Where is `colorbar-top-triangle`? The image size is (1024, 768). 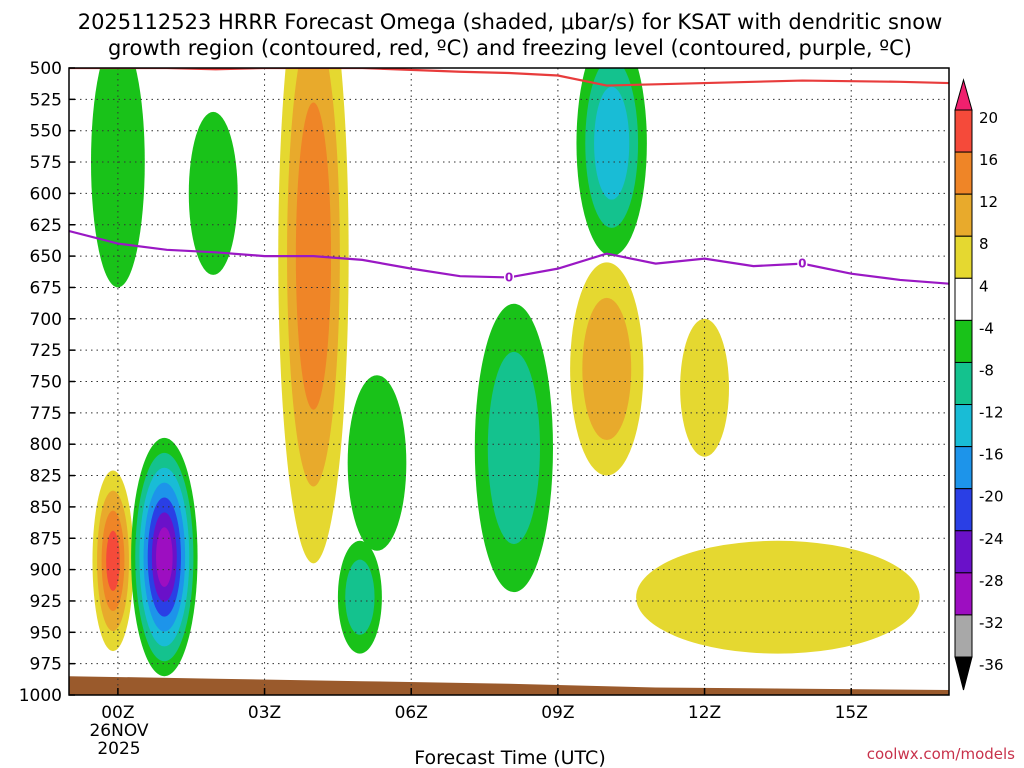
colorbar-top-triangle is located at coordinates (963, 94).